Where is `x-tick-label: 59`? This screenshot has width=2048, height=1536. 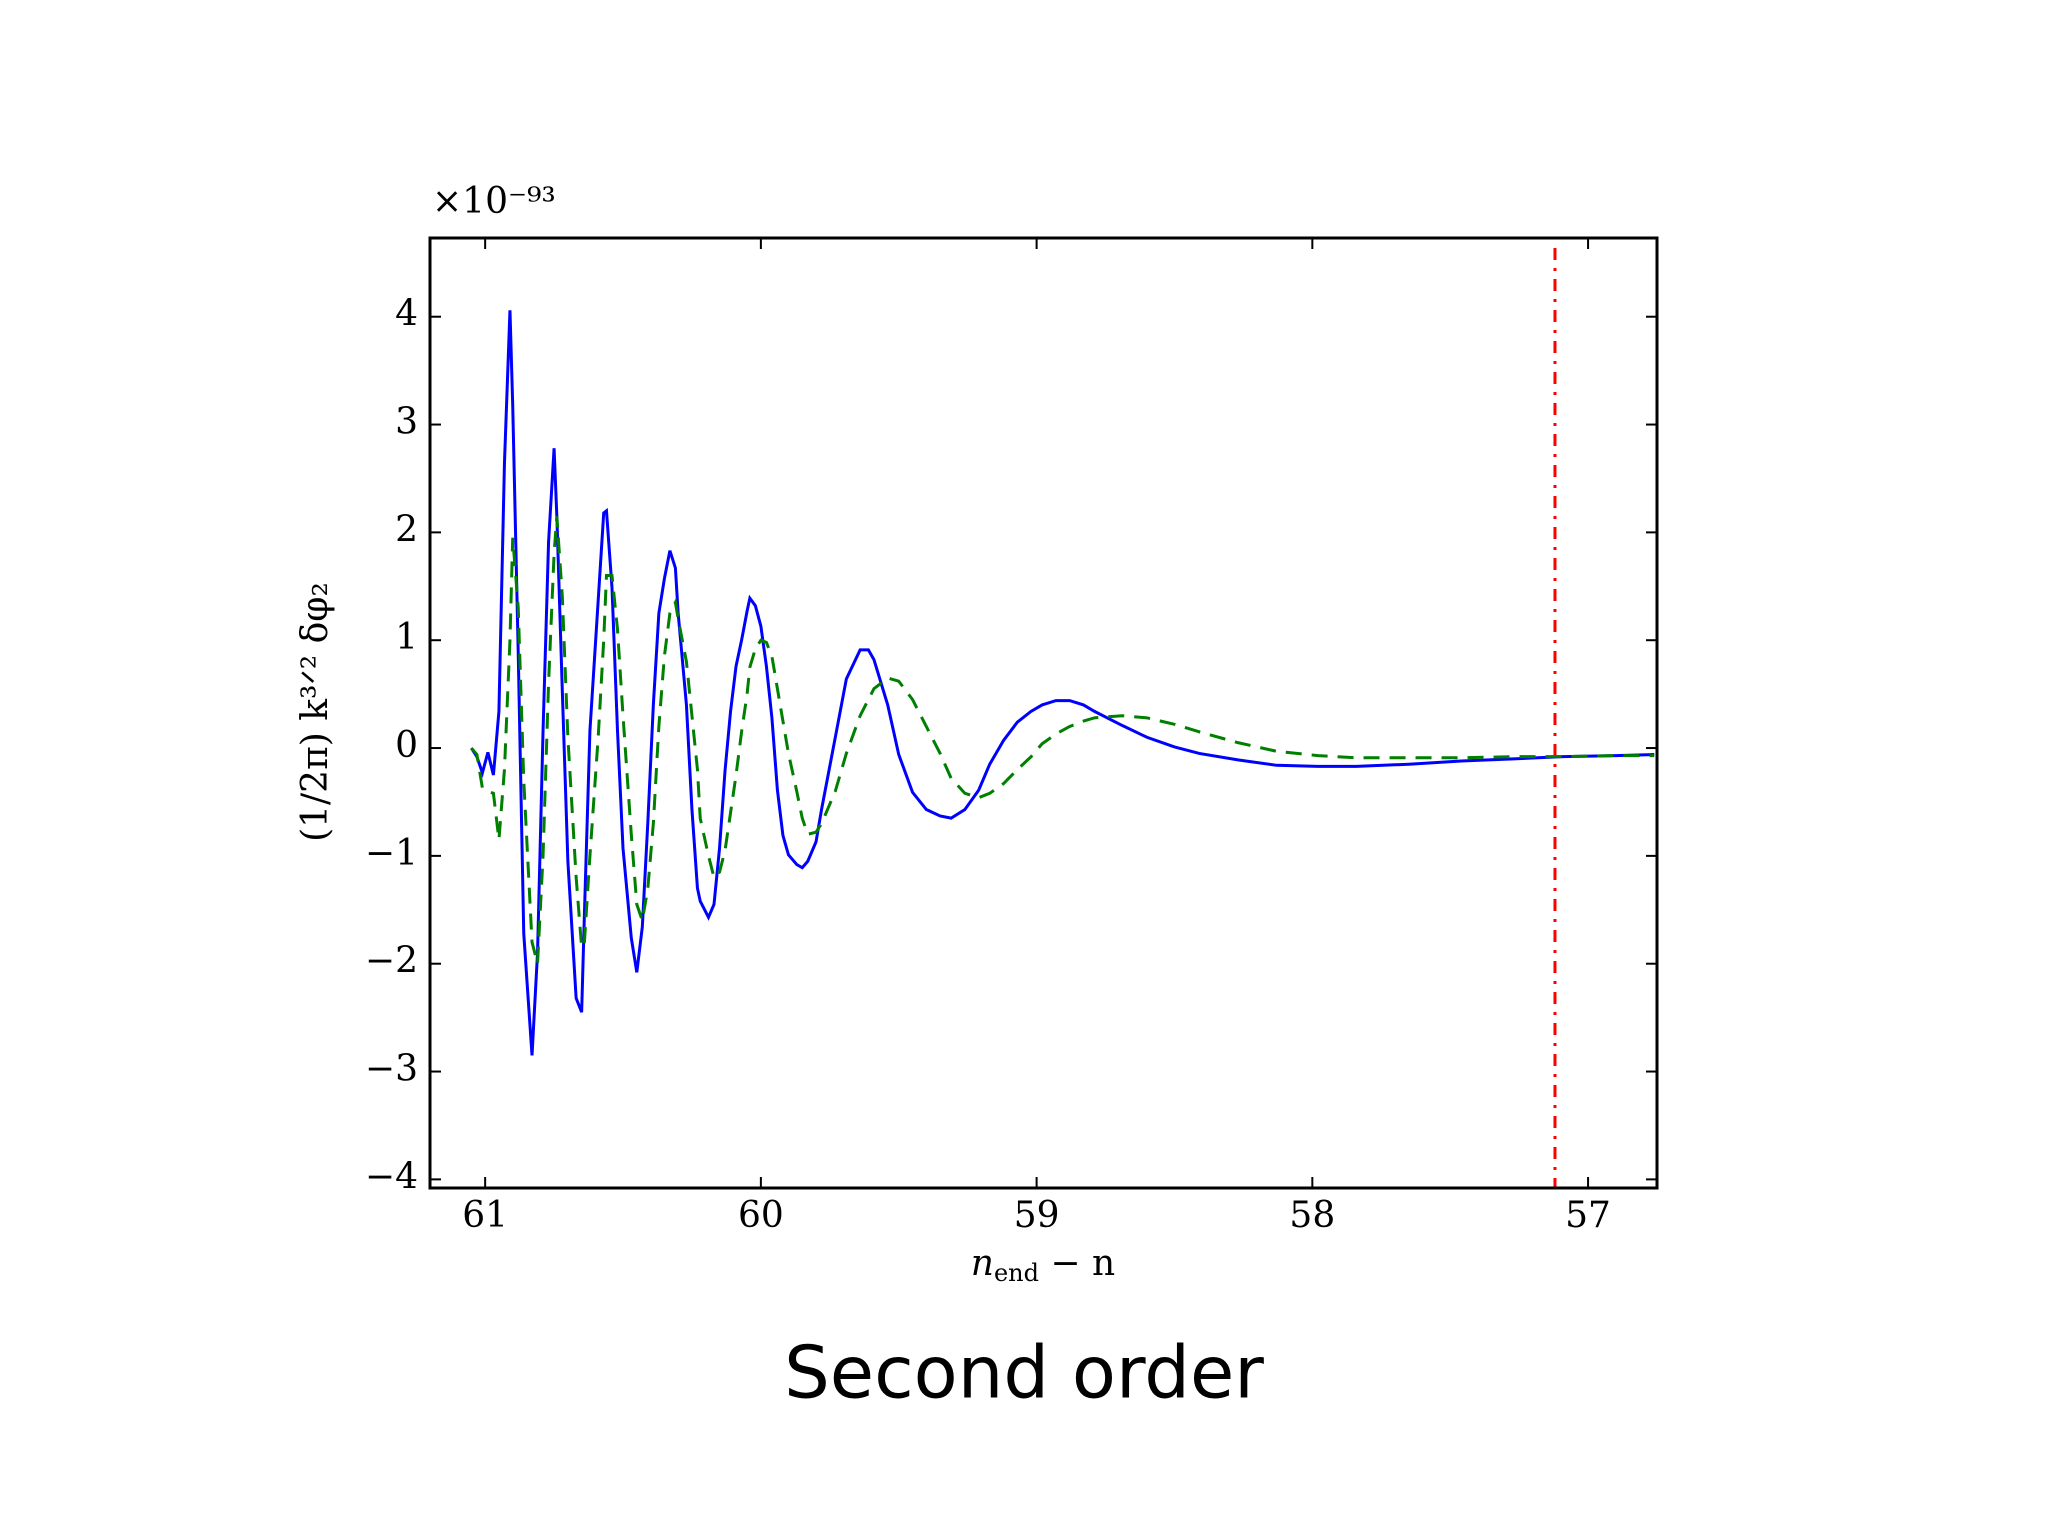 x-tick-label: 59 is located at coordinates (1037, 1215).